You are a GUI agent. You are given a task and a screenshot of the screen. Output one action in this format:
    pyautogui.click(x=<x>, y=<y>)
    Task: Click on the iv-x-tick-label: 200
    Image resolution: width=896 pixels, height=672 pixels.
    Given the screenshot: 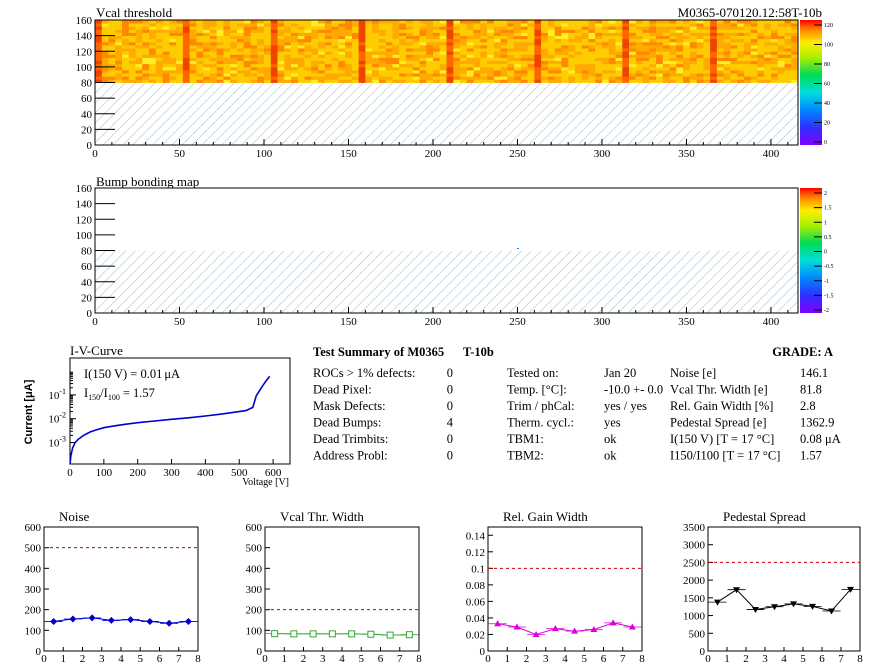 What is the action you would take?
    pyautogui.click(x=137, y=473)
    